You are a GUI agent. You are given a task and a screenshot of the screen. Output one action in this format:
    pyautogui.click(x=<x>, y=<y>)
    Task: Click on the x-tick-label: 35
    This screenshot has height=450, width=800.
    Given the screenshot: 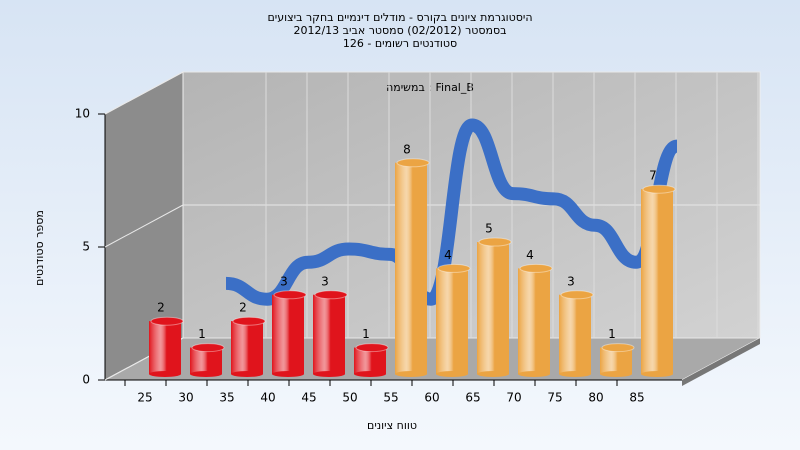 What is the action you would take?
    pyautogui.click(x=226, y=398)
    